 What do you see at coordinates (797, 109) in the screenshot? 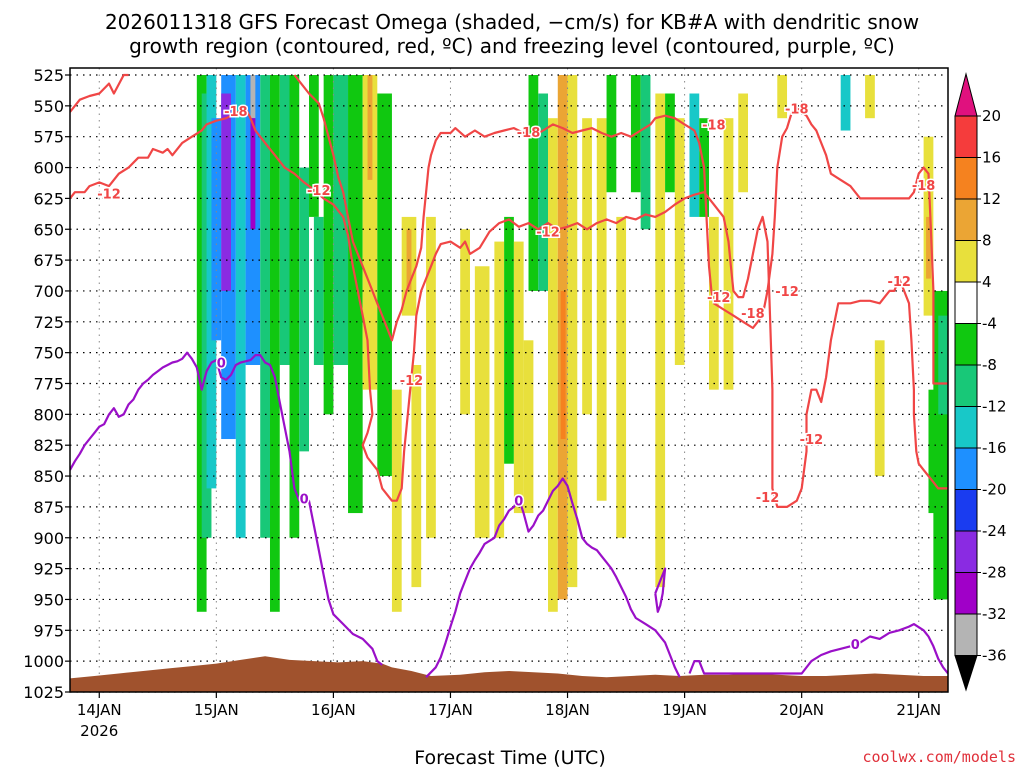
I see `contour-label-13: -18` at bounding box center [797, 109].